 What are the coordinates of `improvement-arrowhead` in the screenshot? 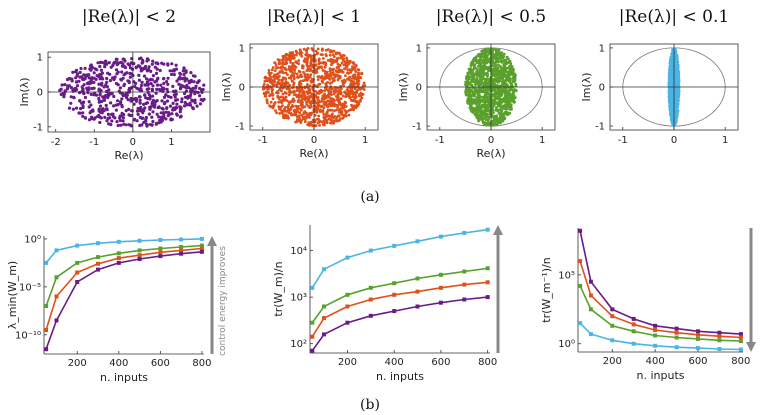 It's located at (212, 241).